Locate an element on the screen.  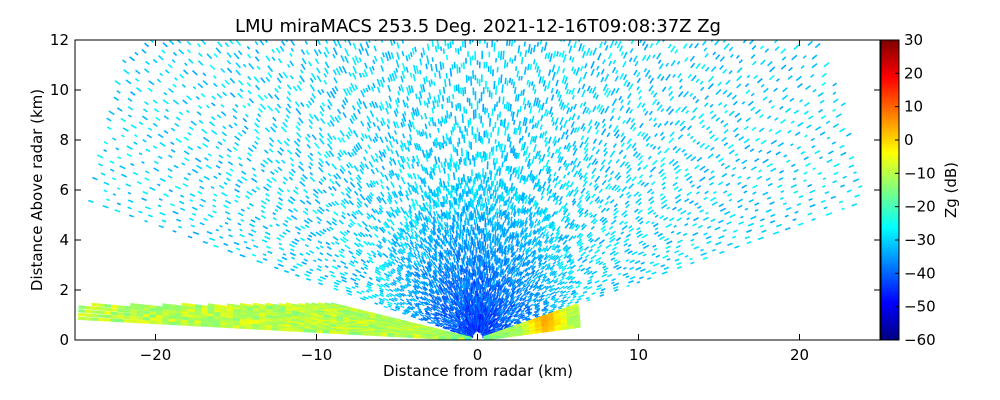
field-gate-2044 is located at coordinates (539, 73).